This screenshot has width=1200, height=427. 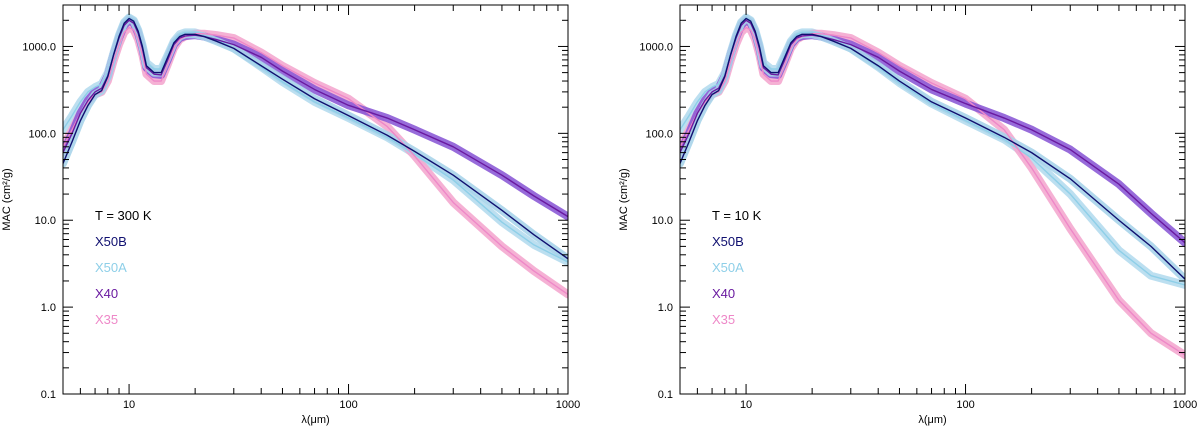 What do you see at coordinates (123, 215) in the screenshot?
I see `temperature-label: T = 300 K` at bounding box center [123, 215].